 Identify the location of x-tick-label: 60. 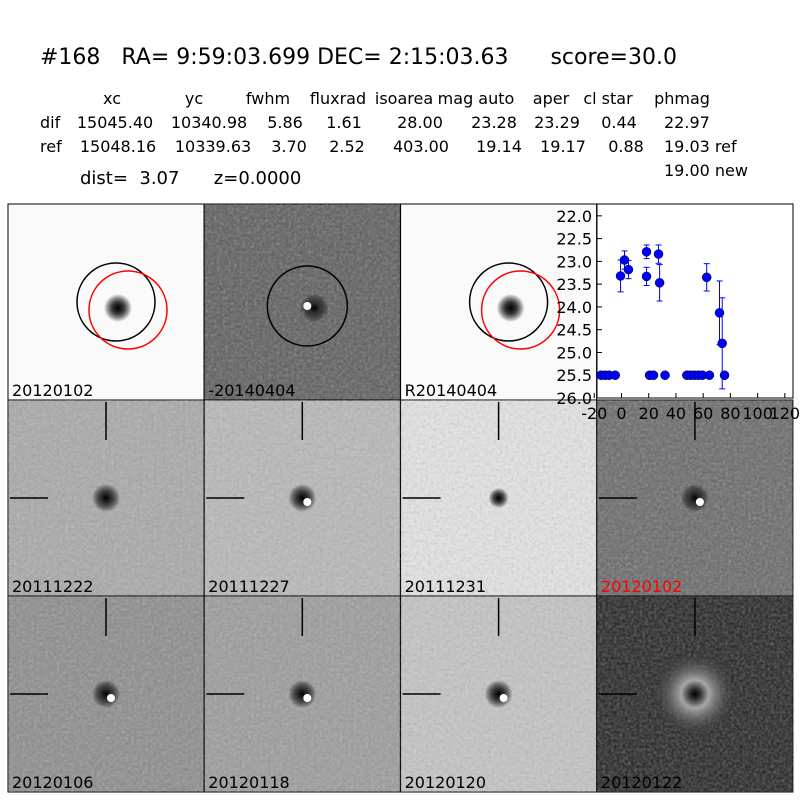
(703, 413).